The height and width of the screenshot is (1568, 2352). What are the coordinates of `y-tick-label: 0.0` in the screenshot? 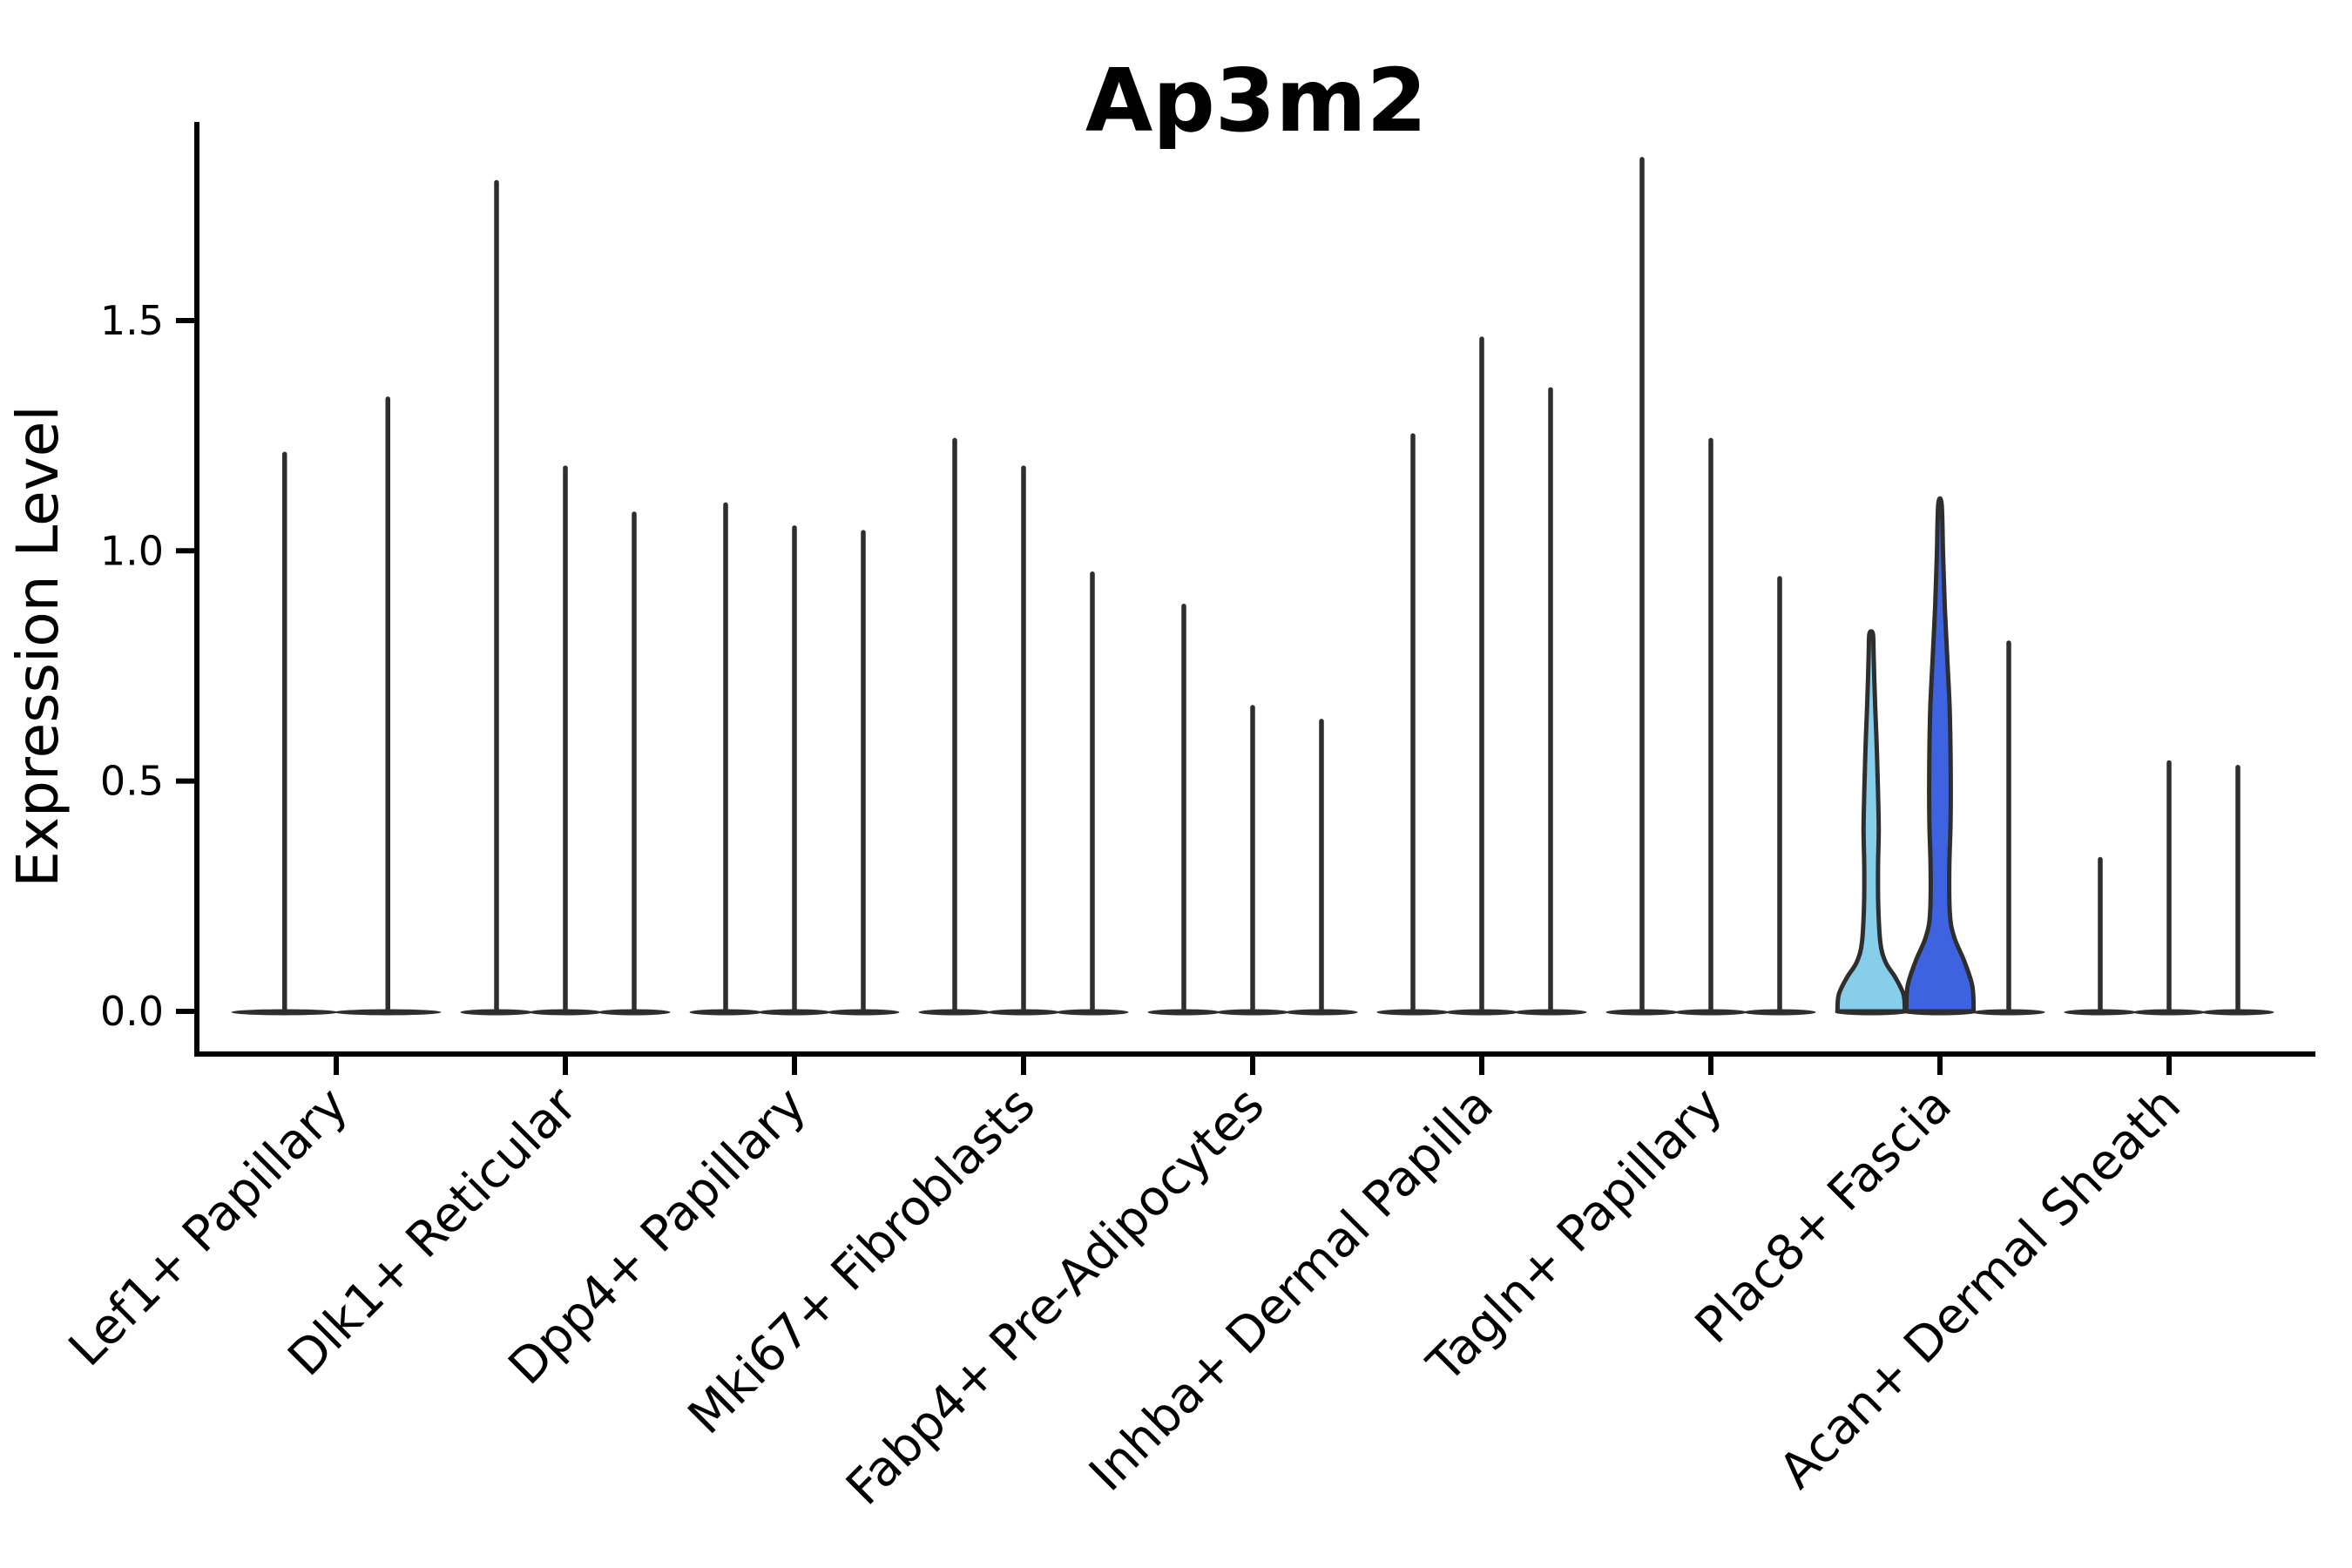 It's located at (132, 1012).